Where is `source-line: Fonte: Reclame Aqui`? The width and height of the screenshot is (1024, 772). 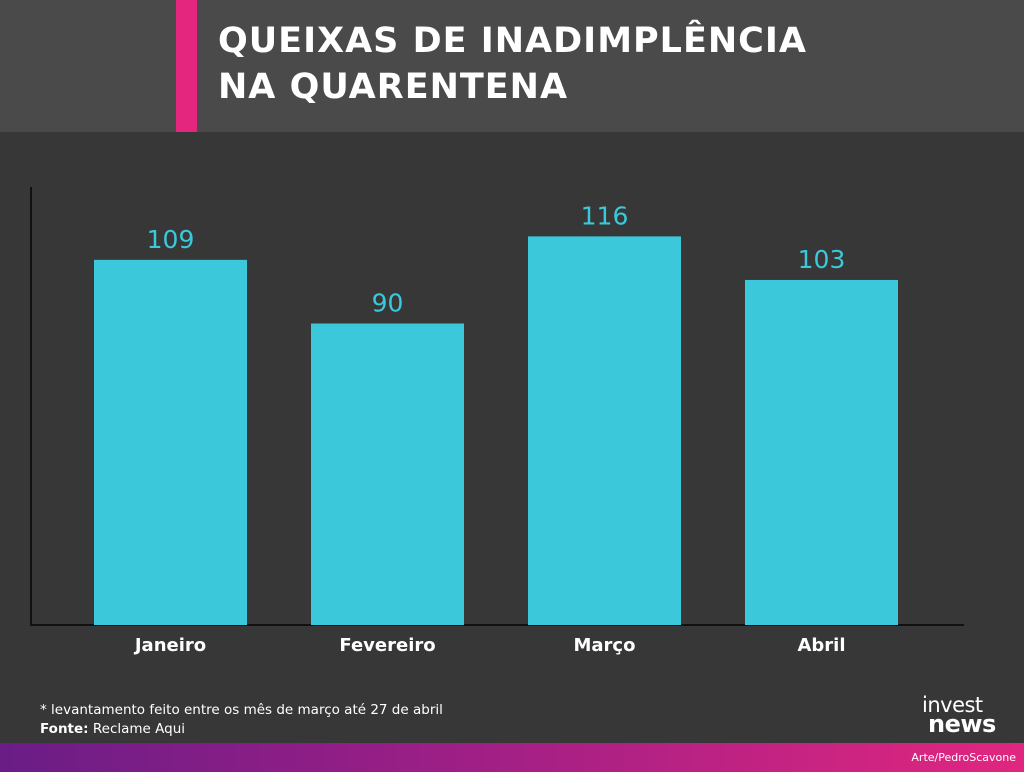
source-line: Fonte: Reclame Aqui is located at coordinates (241, 729).